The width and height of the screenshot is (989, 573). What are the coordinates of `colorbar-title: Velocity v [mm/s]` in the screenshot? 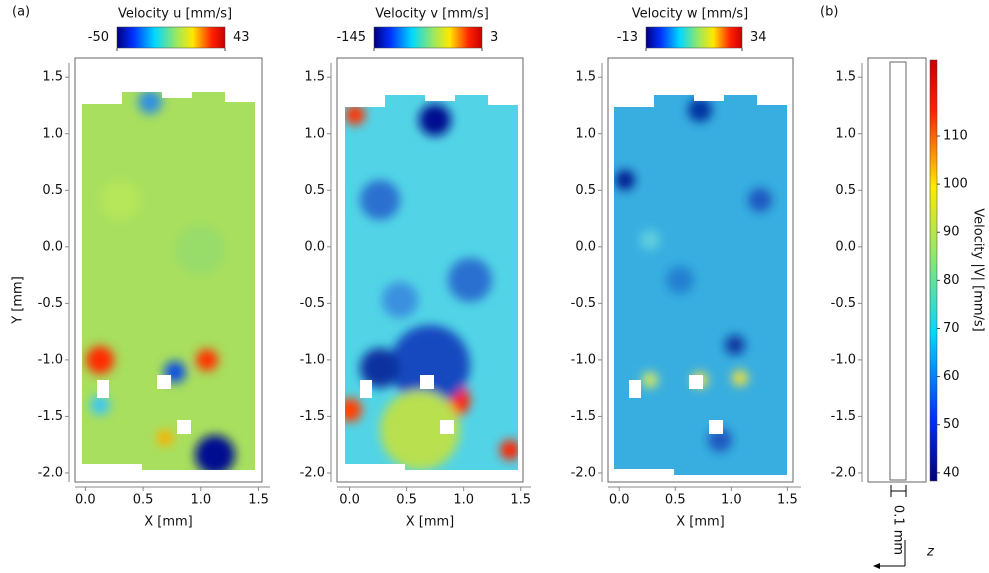 It's located at (432, 14).